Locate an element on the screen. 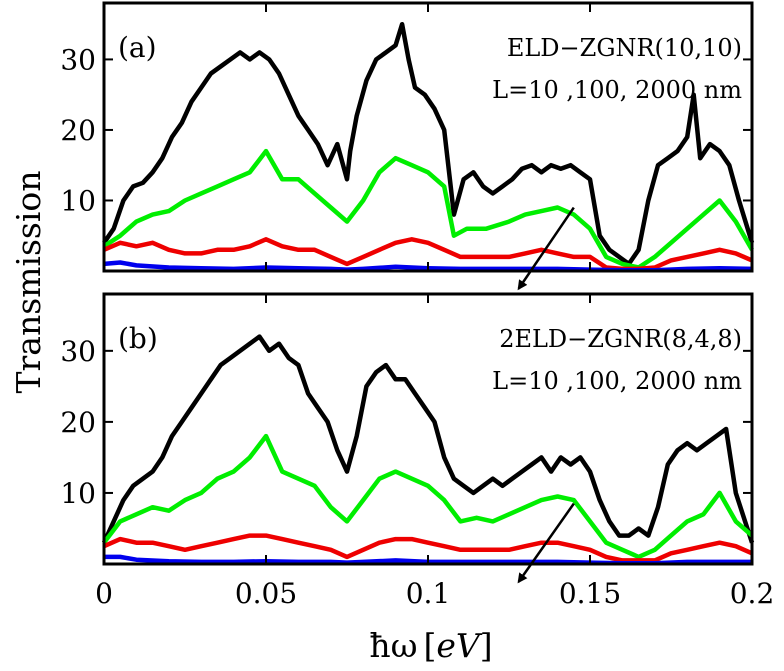 The width and height of the screenshot is (784, 671). x-axis-label-symbol: ħω is located at coordinates (393, 645).